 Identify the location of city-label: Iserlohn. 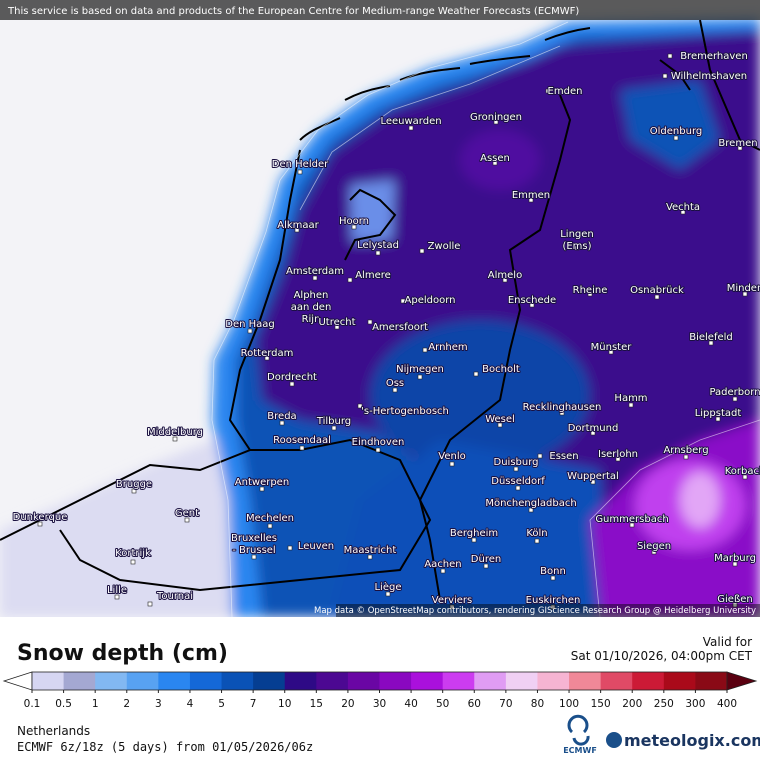
(618, 454).